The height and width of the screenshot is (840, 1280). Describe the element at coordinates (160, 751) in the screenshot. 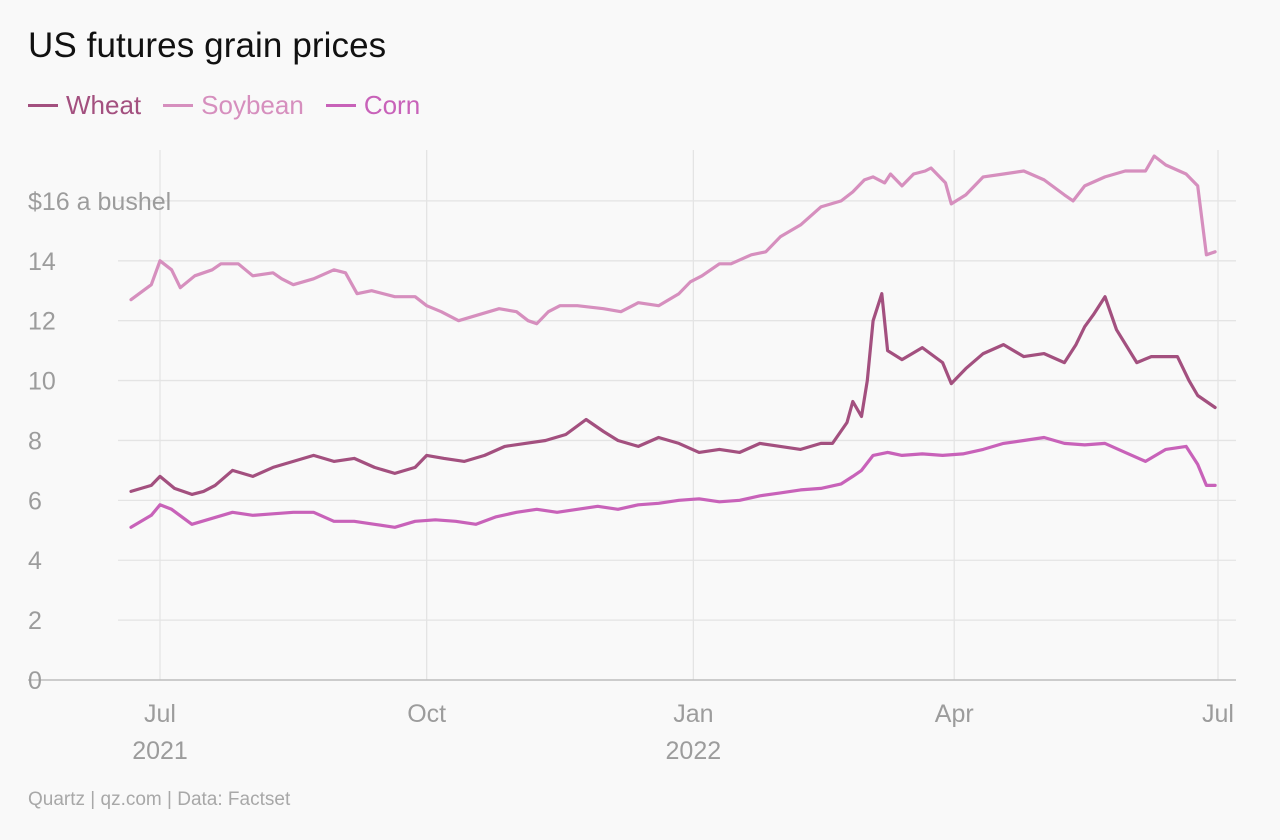

I see `x-tick-year-label: 2021` at that location.